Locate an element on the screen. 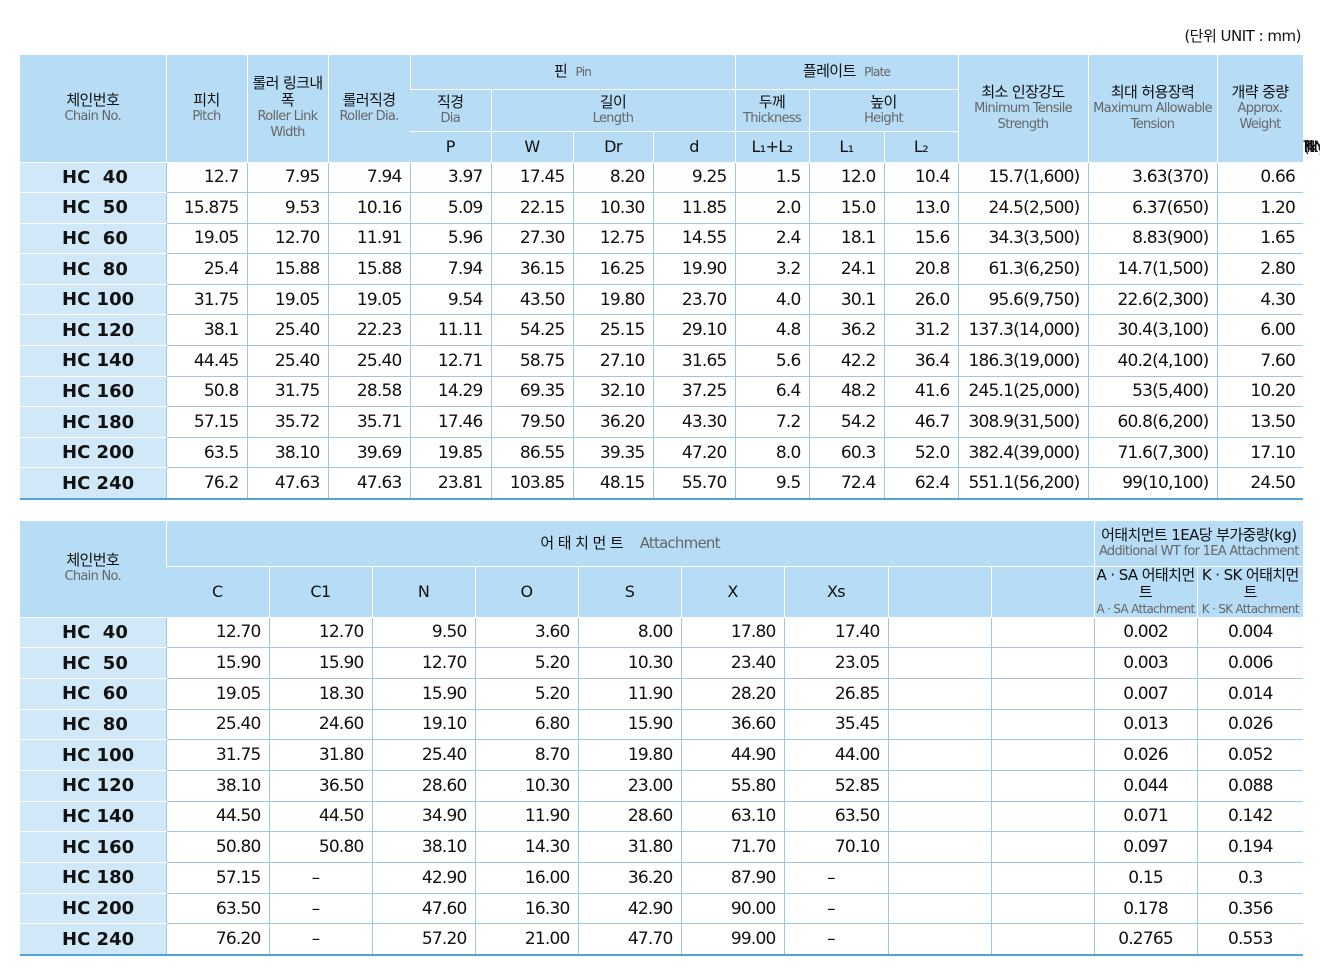 This screenshot has width=1320, height=969. symbol-cell: C is located at coordinates (217, 592).